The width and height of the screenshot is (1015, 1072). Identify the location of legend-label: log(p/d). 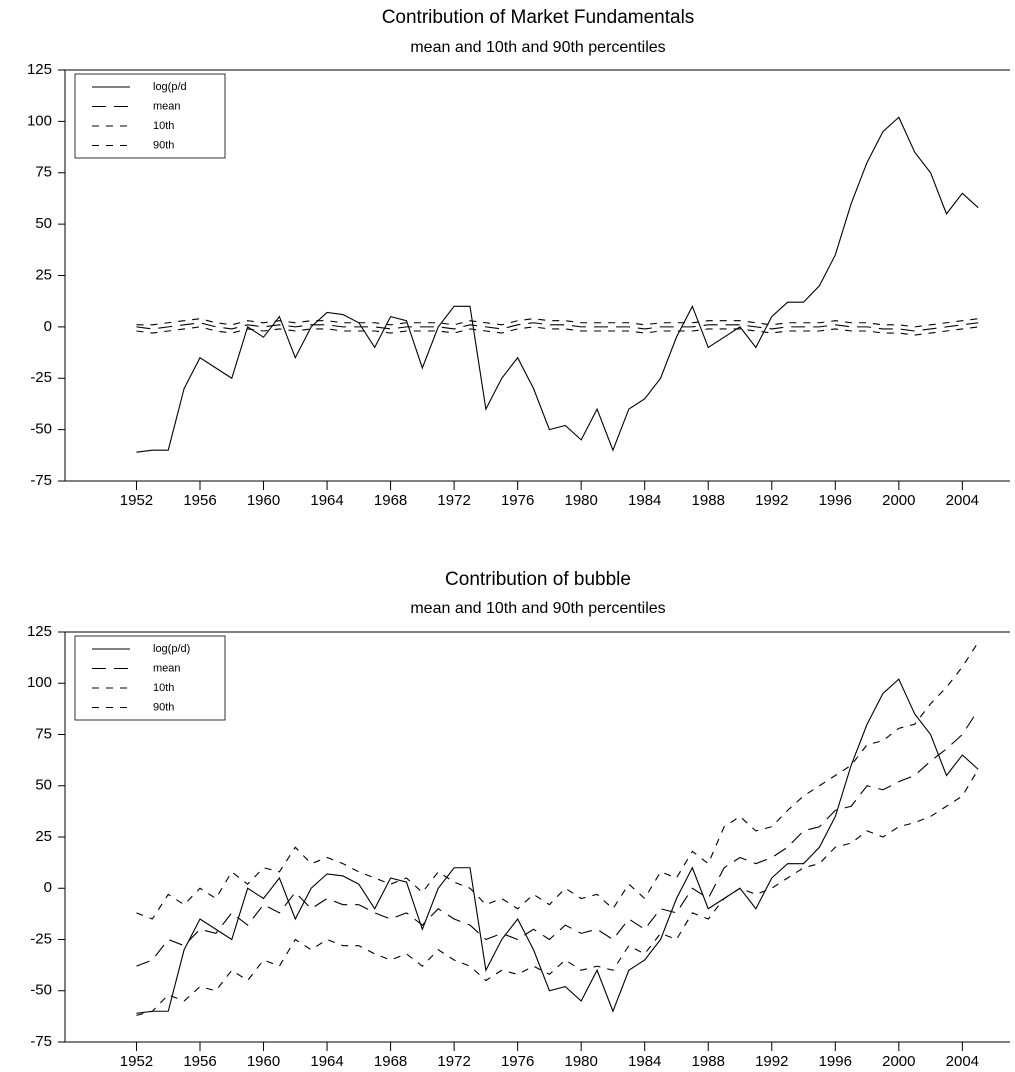
(171, 649).